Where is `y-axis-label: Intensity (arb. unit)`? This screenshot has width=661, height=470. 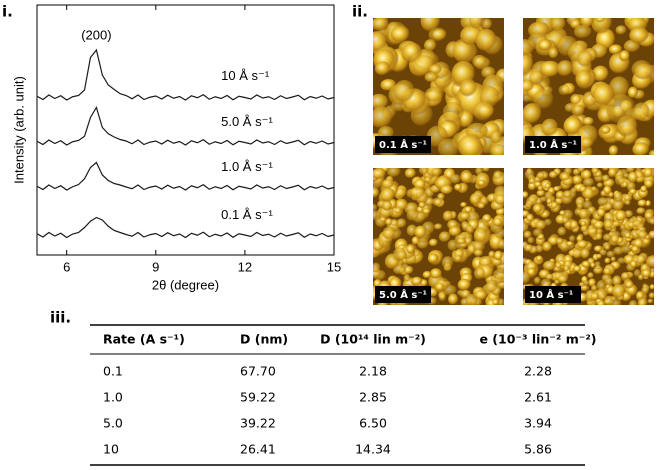 y-axis-label: Intensity (arb. unit) is located at coordinates (18, 130).